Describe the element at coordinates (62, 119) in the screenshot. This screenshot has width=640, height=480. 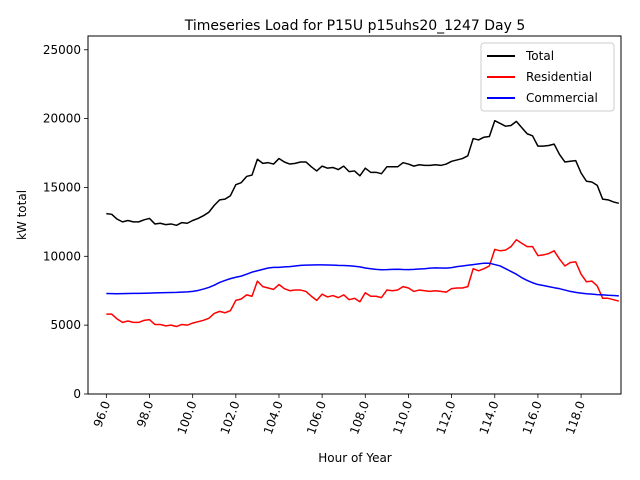
I see `y-tick-label: 20000` at that location.